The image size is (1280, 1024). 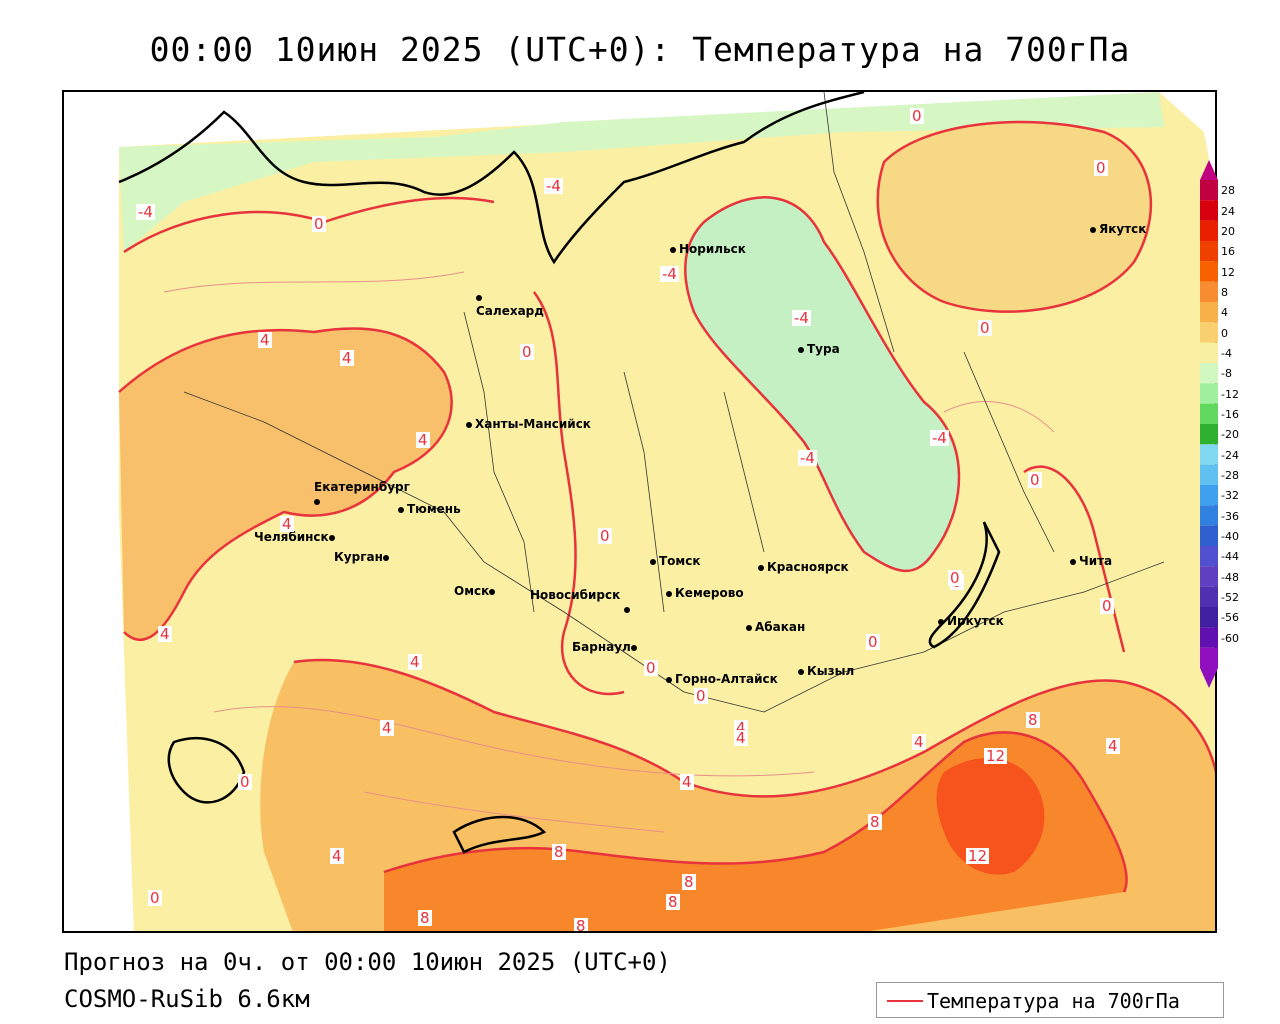 What do you see at coordinates (285, 484) in the screenshot?
I see `warm-area-west` at bounding box center [285, 484].